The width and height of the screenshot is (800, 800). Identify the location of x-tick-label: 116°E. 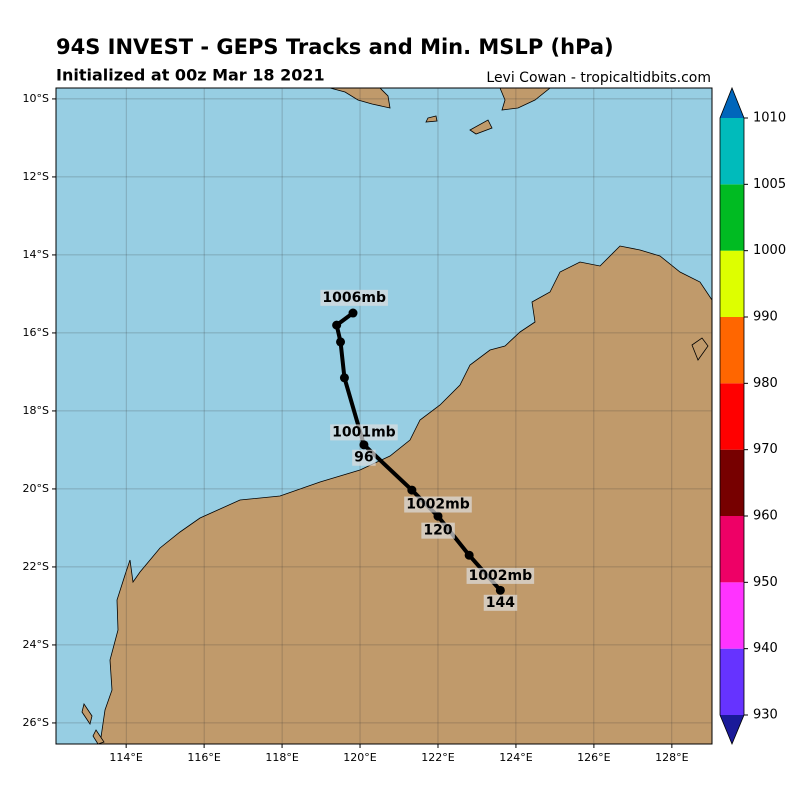
(203, 757).